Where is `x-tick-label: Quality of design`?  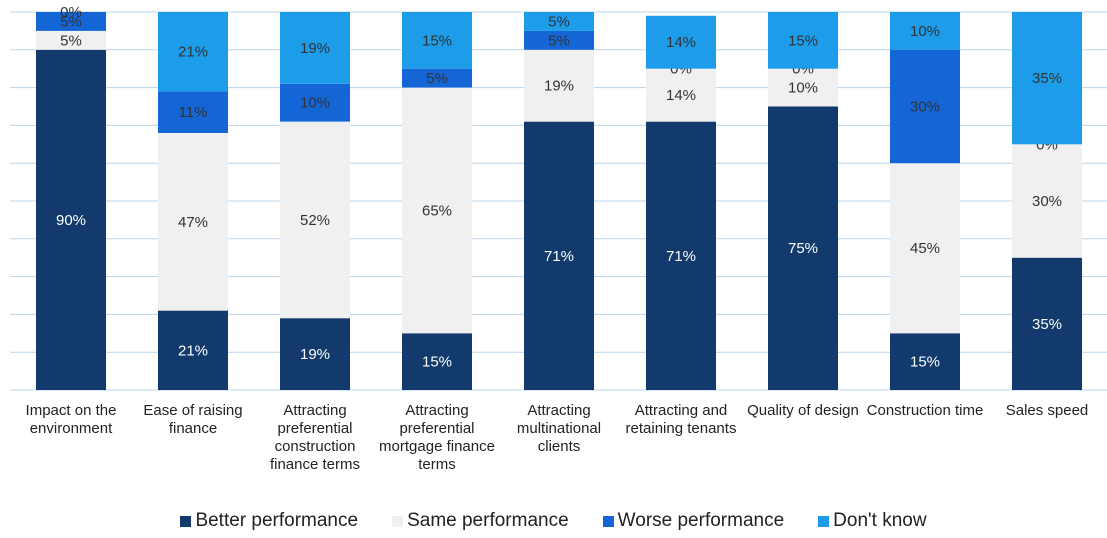 x-tick-label: Quality of design is located at coordinates (803, 410).